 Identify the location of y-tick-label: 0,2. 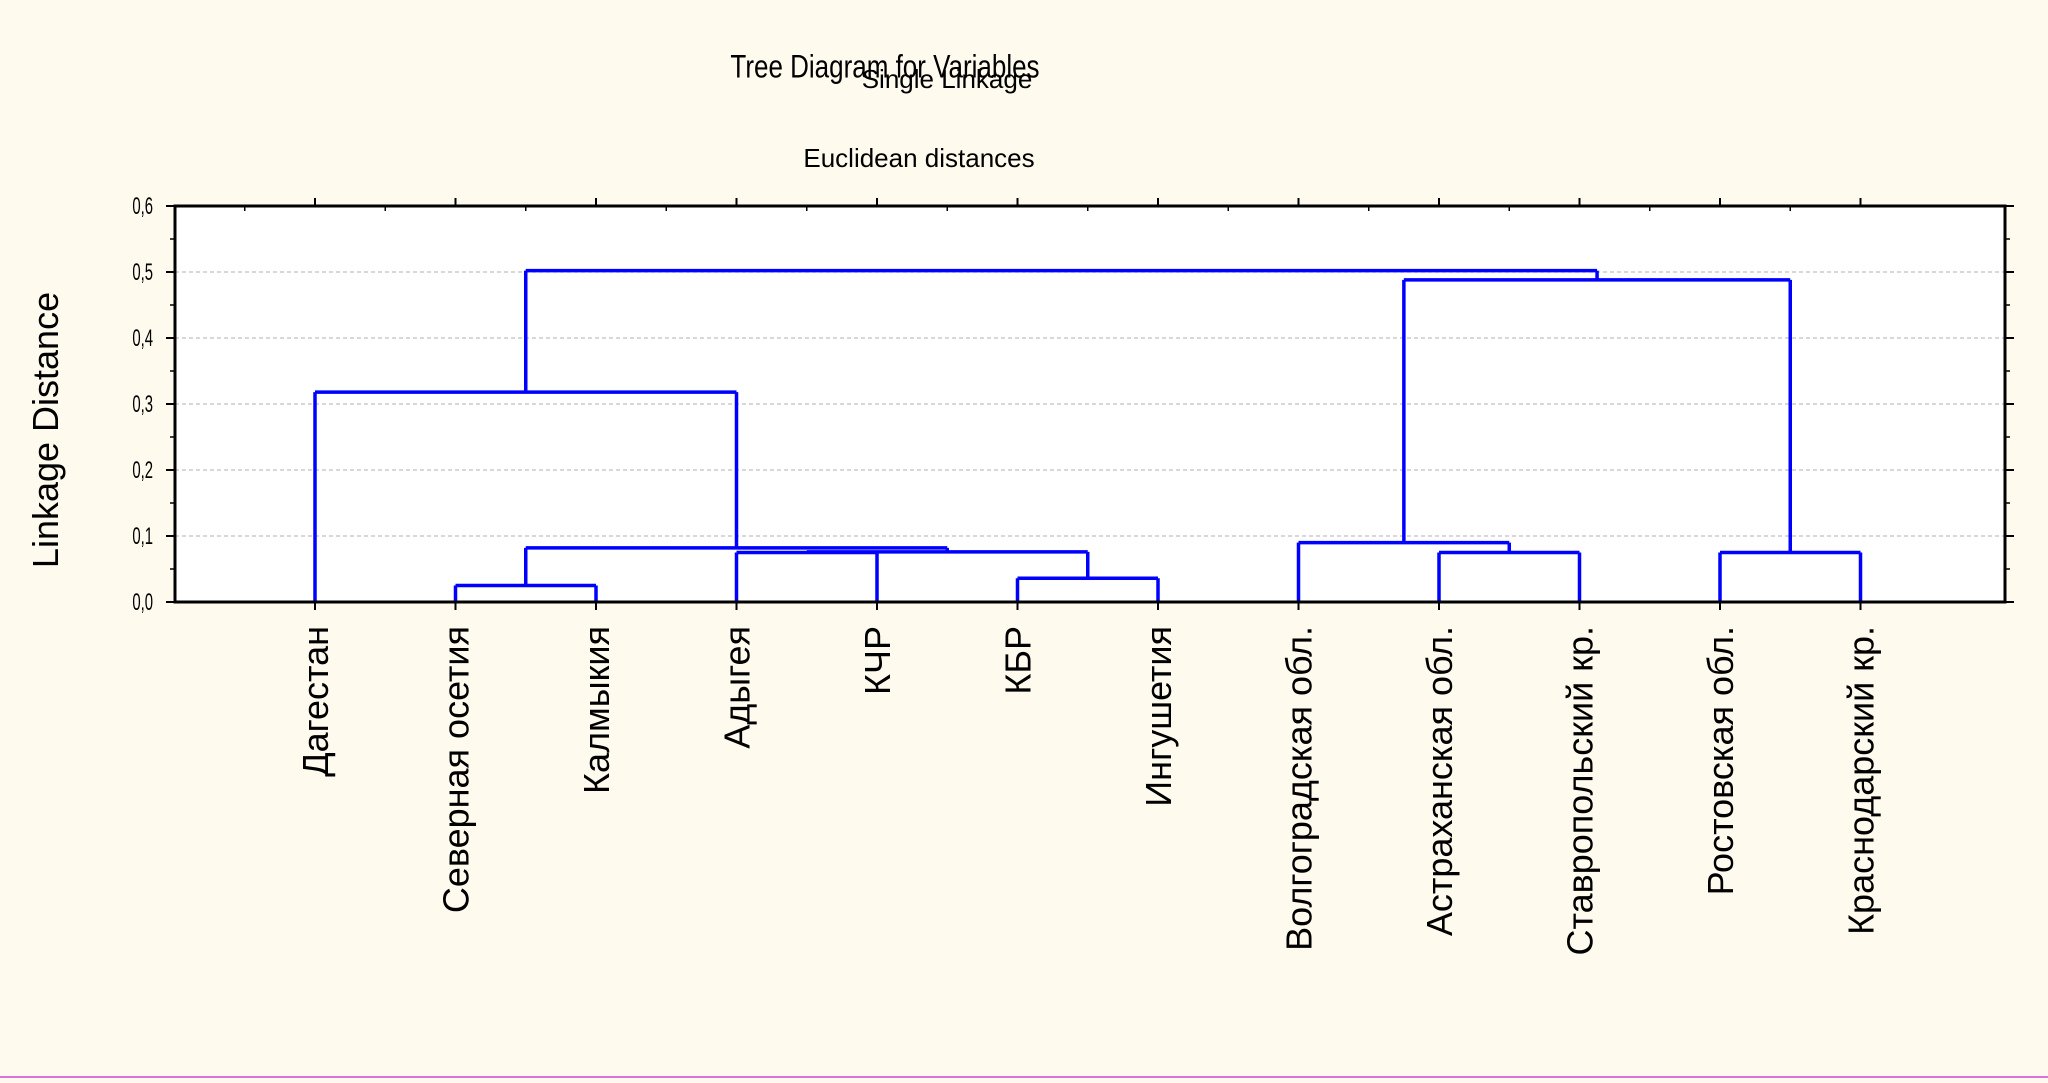
(142, 471).